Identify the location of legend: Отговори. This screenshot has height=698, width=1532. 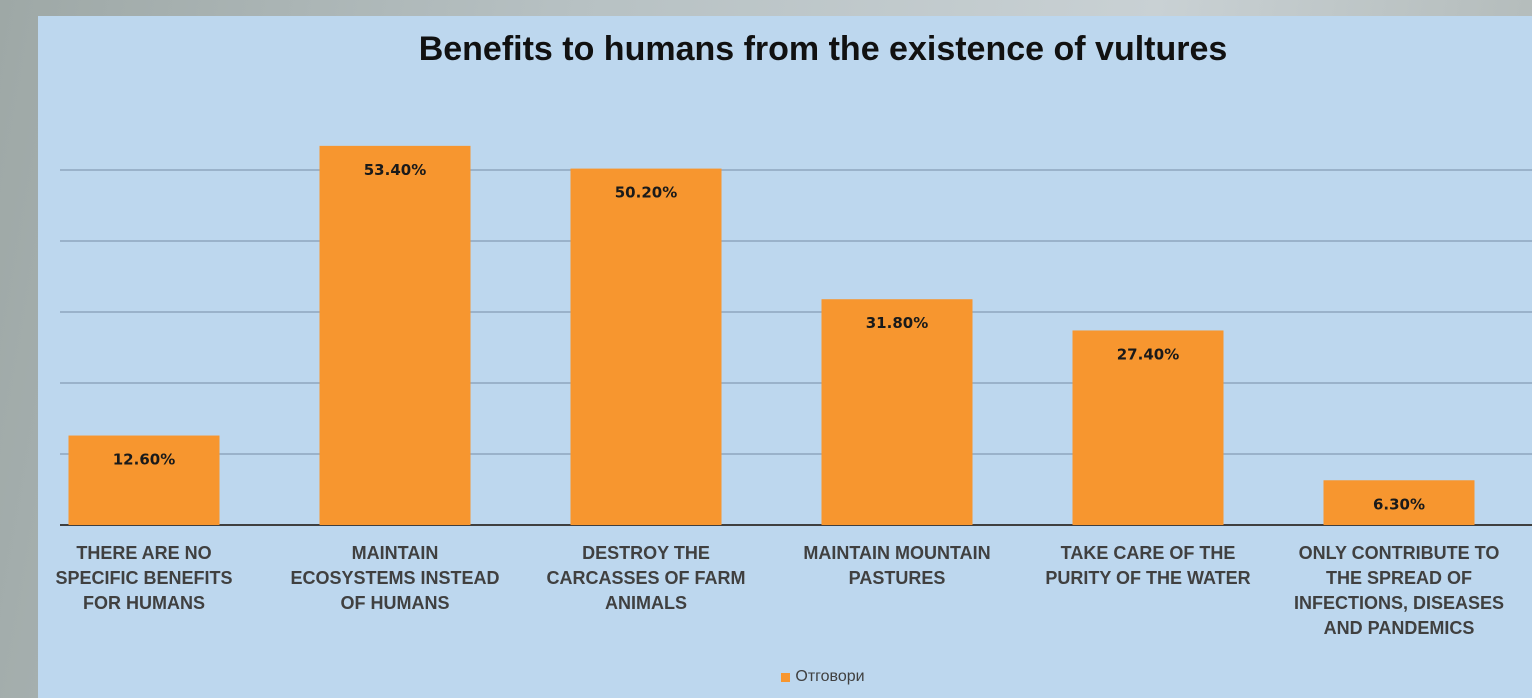
(785, 677).